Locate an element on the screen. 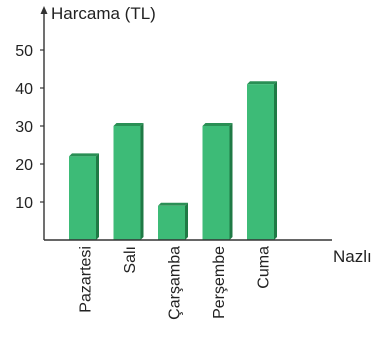 The image size is (383, 342). y-ticks: 10 20 30 40 50 is located at coordinates (29, 127).